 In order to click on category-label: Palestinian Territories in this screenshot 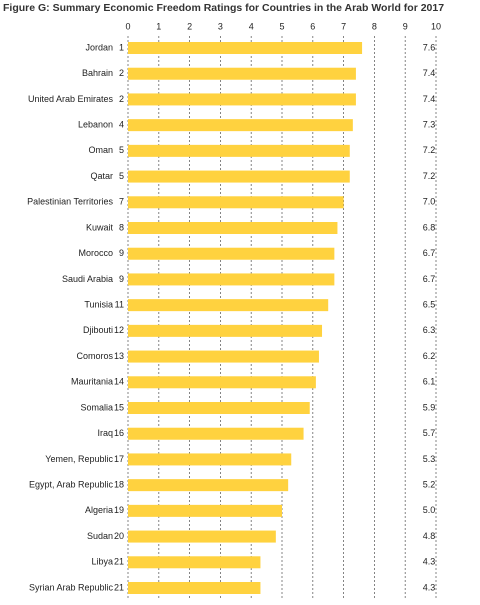, I will do `click(70, 202)`.